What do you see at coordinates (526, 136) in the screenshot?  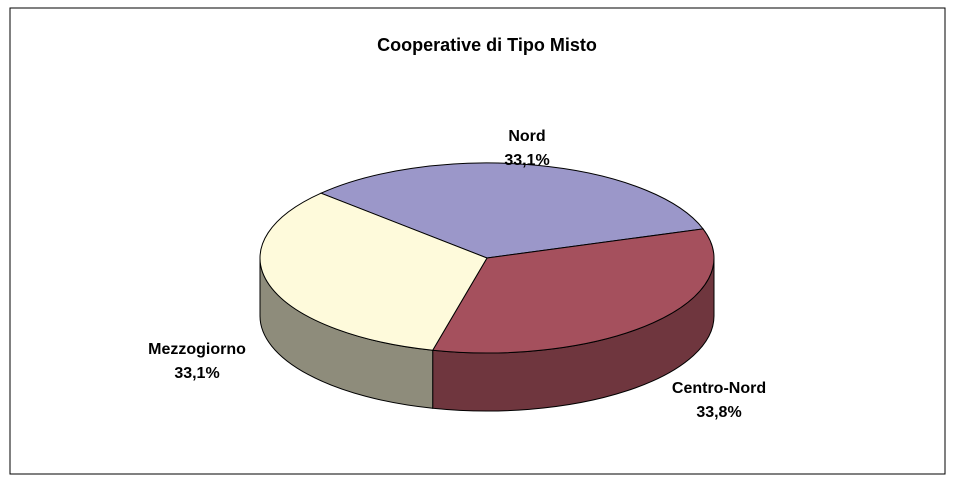 I see `slice-label: Nord` at bounding box center [526, 136].